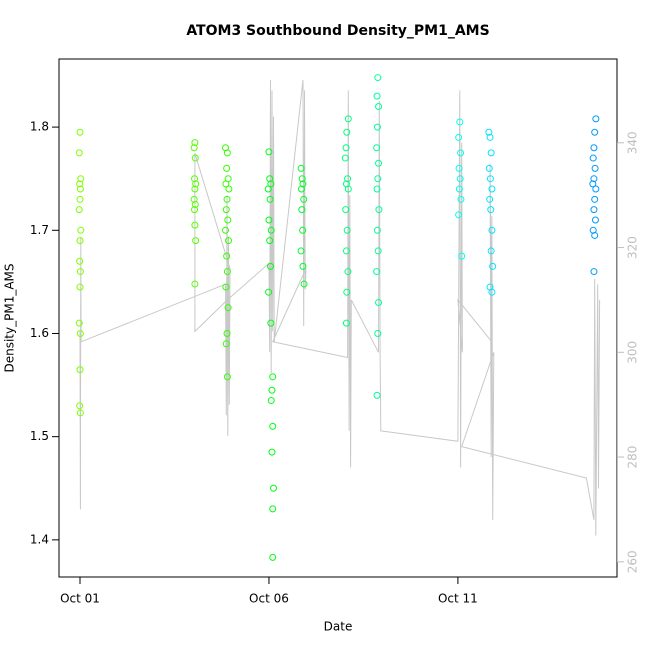  What do you see at coordinates (10, 317) in the screenshot?
I see `y-axis-label: Density_PM1_AMS` at bounding box center [10, 317].